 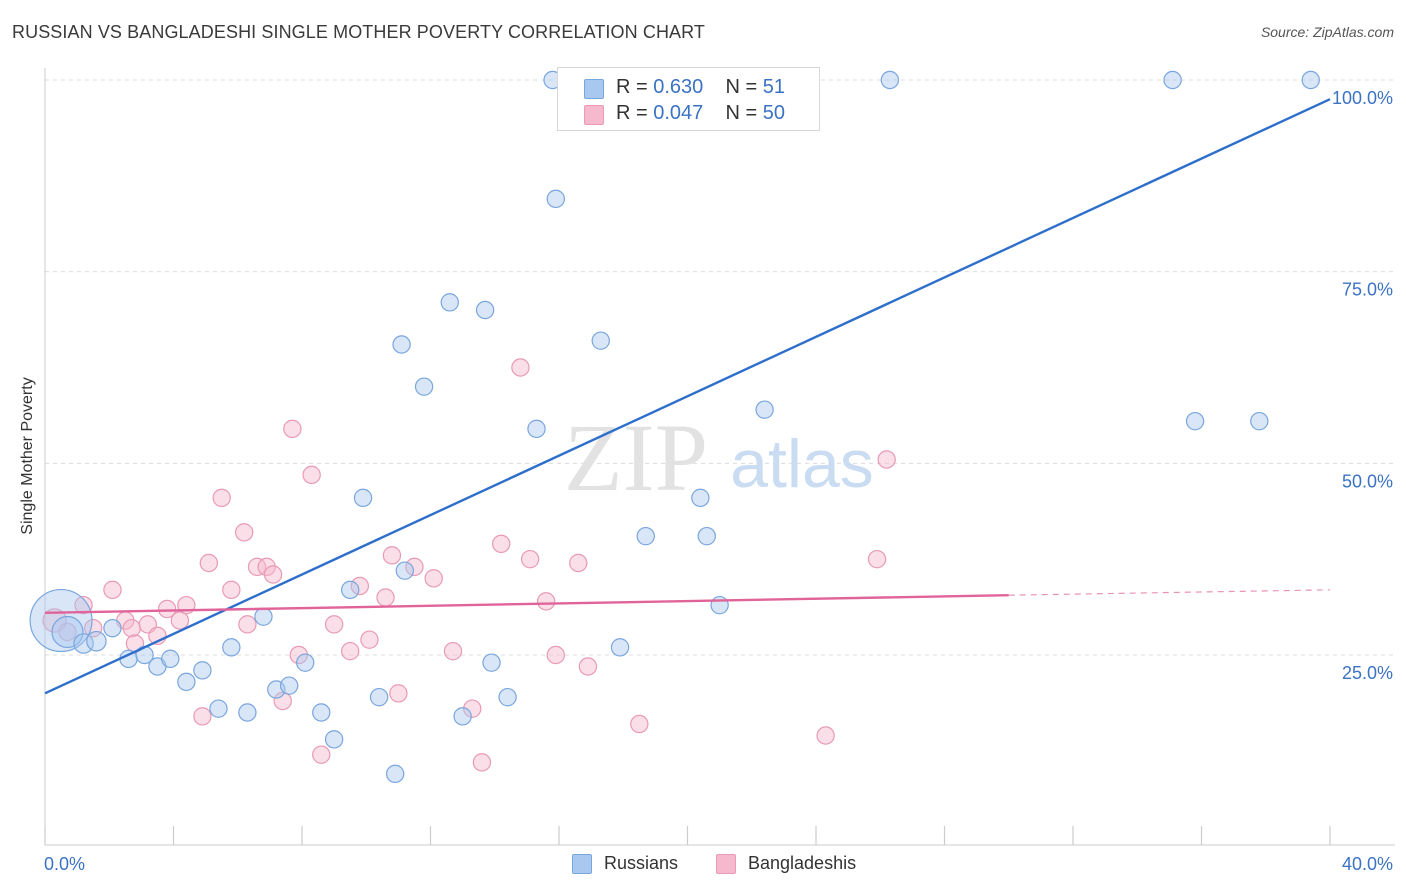 What do you see at coordinates (802, 464) in the screenshot?
I see `watermark-atlas: atlas` at bounding box center [802, 464].